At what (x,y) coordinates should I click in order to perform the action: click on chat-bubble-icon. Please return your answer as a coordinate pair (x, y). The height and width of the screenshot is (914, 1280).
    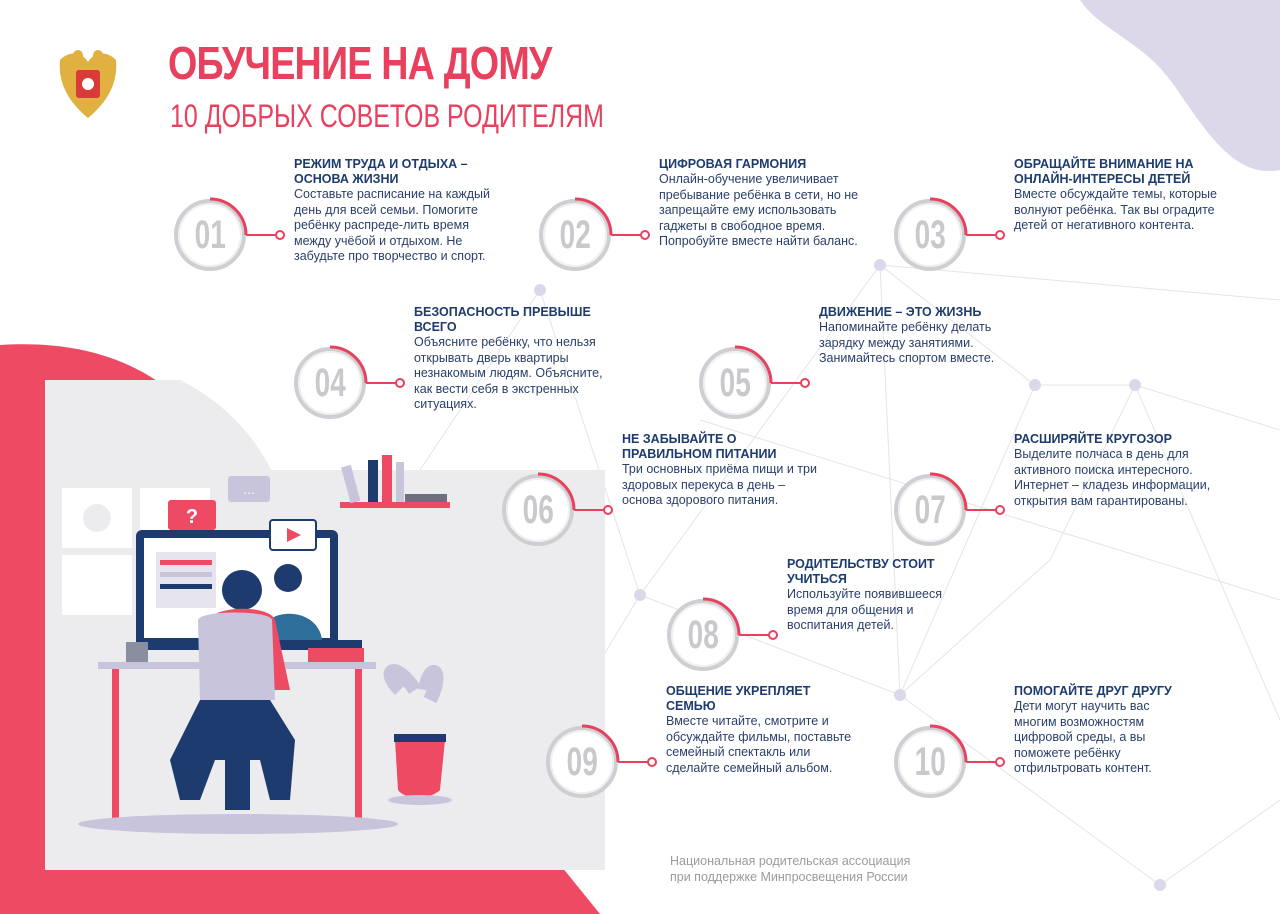
    Looking at the image, I should click on (249, 489).